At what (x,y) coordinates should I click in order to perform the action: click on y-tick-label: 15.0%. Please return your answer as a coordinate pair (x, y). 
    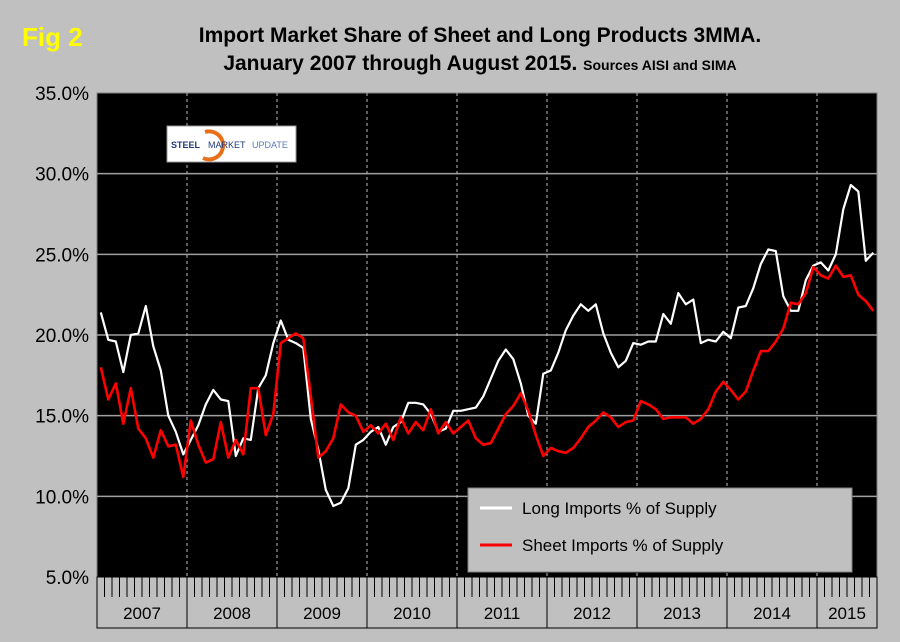
    Looking at the image, I should click on (62, 417).